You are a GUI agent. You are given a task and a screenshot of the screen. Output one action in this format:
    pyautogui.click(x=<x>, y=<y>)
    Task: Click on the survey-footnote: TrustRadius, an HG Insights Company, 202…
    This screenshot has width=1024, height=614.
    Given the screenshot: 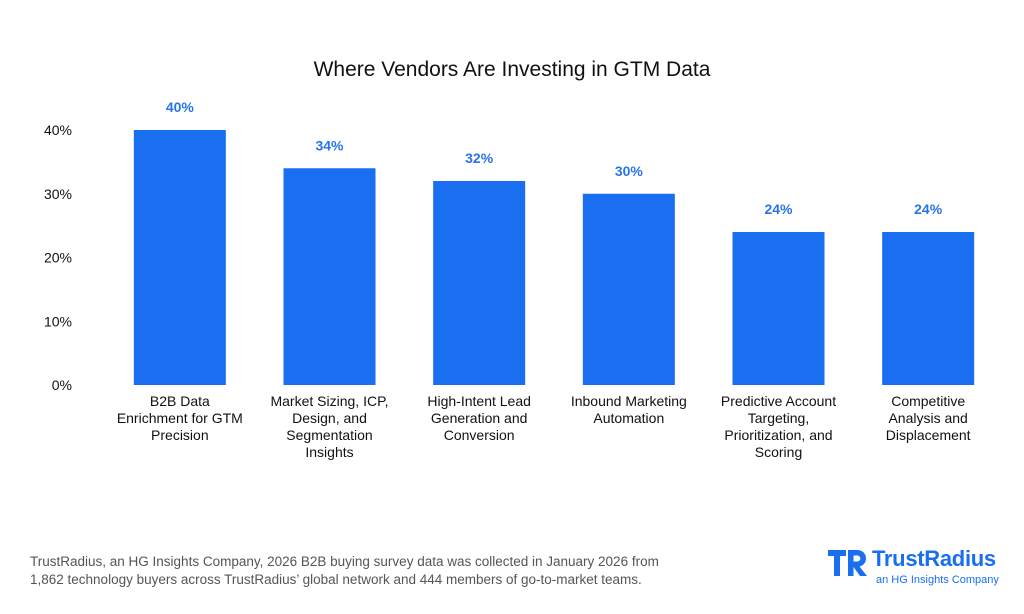 What is the action you would take?
    pyautogui.click(x=370, y=571)
    